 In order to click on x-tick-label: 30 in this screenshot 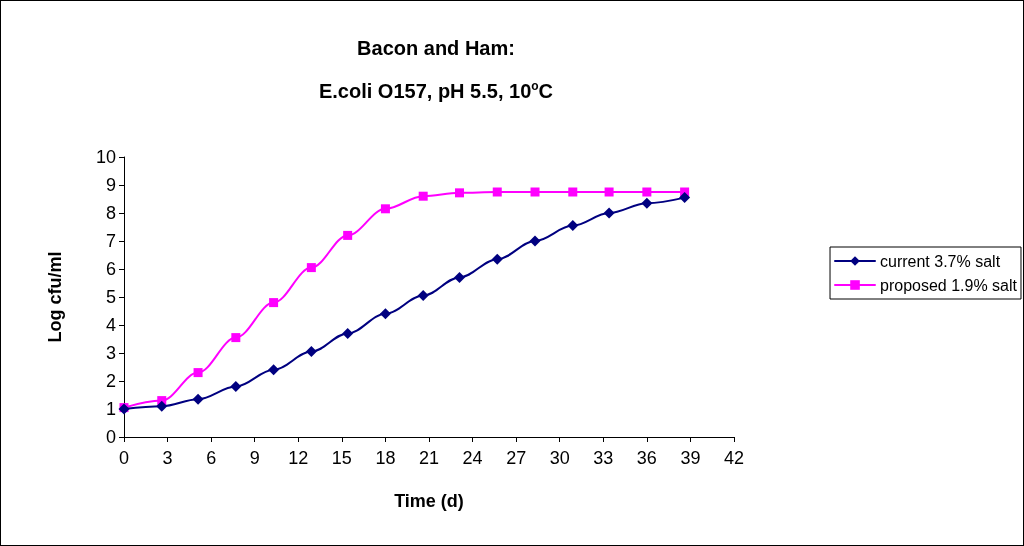, I will do `click(559, 458)`.